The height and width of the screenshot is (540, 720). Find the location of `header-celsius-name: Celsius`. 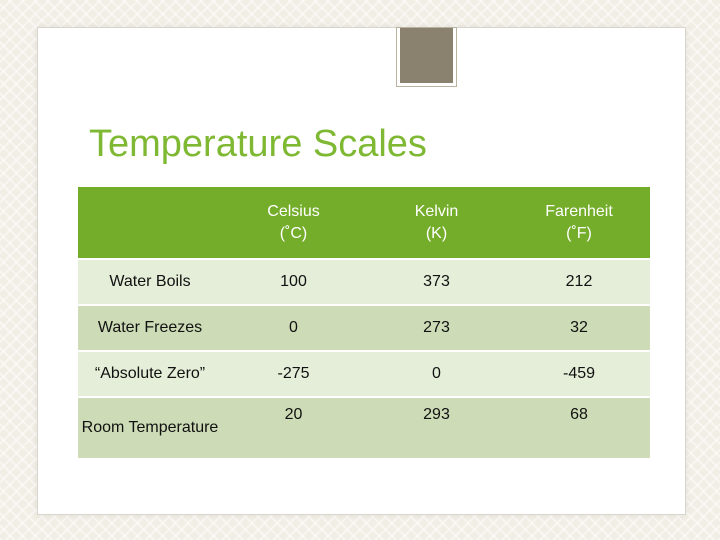

header-celsius-name: Celsius is located at coordinates (293, 211).